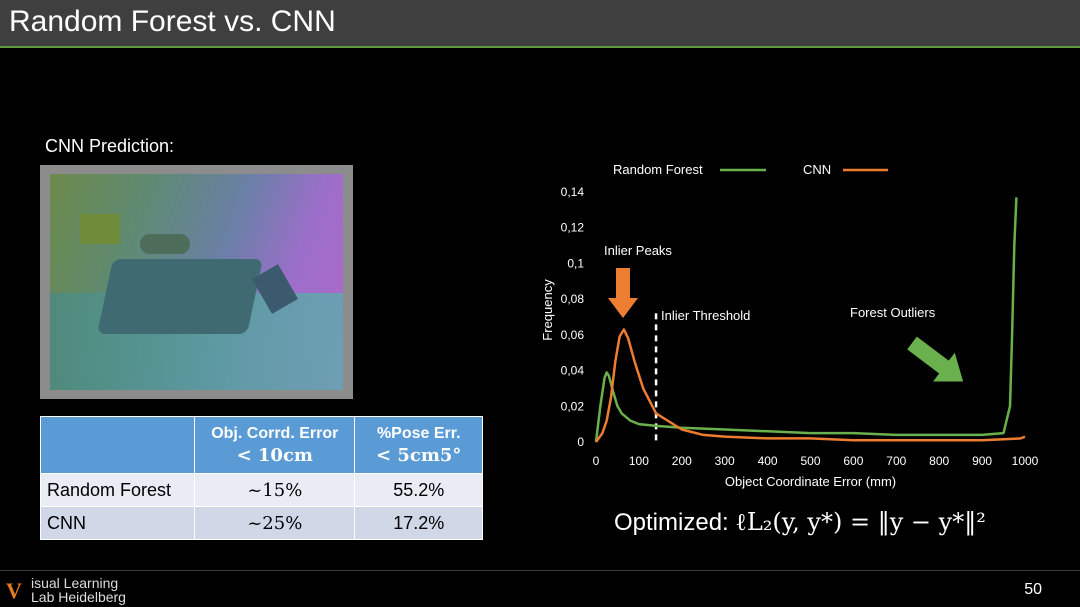 This screenshot has width=1080, height=607. I want to click on row-obj-error: ~25%, so click(275, 523).